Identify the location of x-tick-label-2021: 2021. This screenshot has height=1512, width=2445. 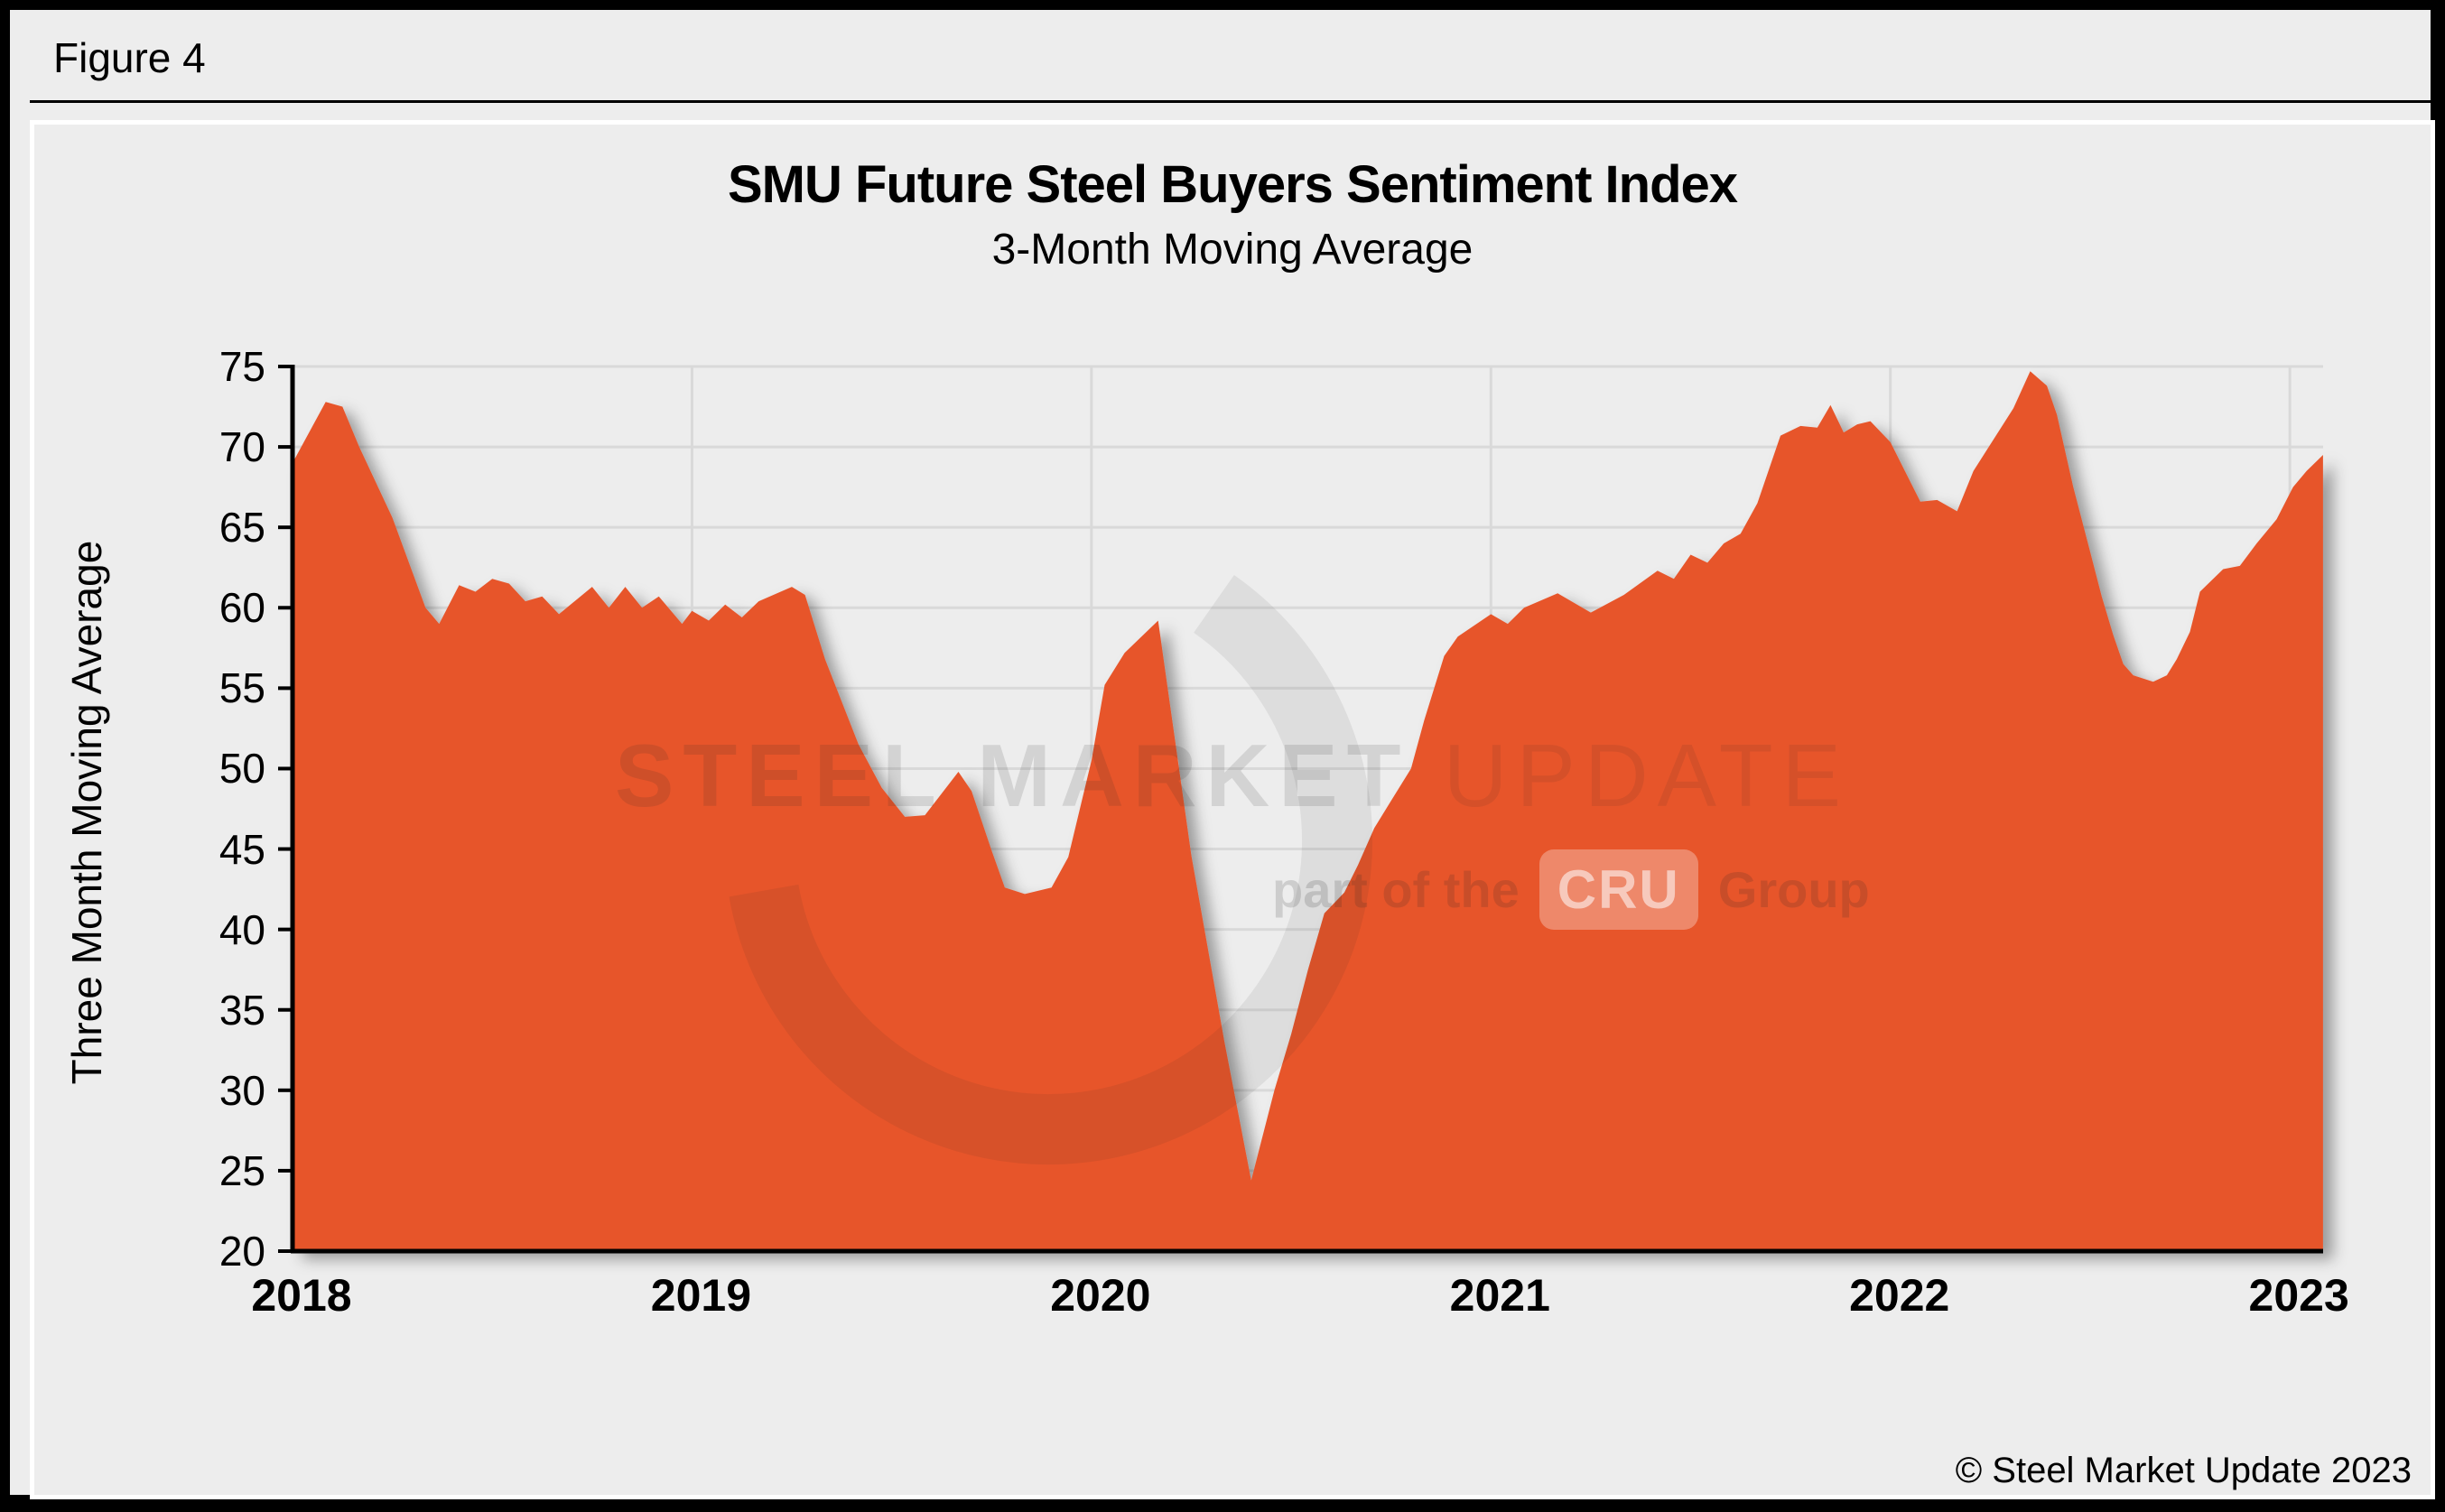
(1499, 1295).